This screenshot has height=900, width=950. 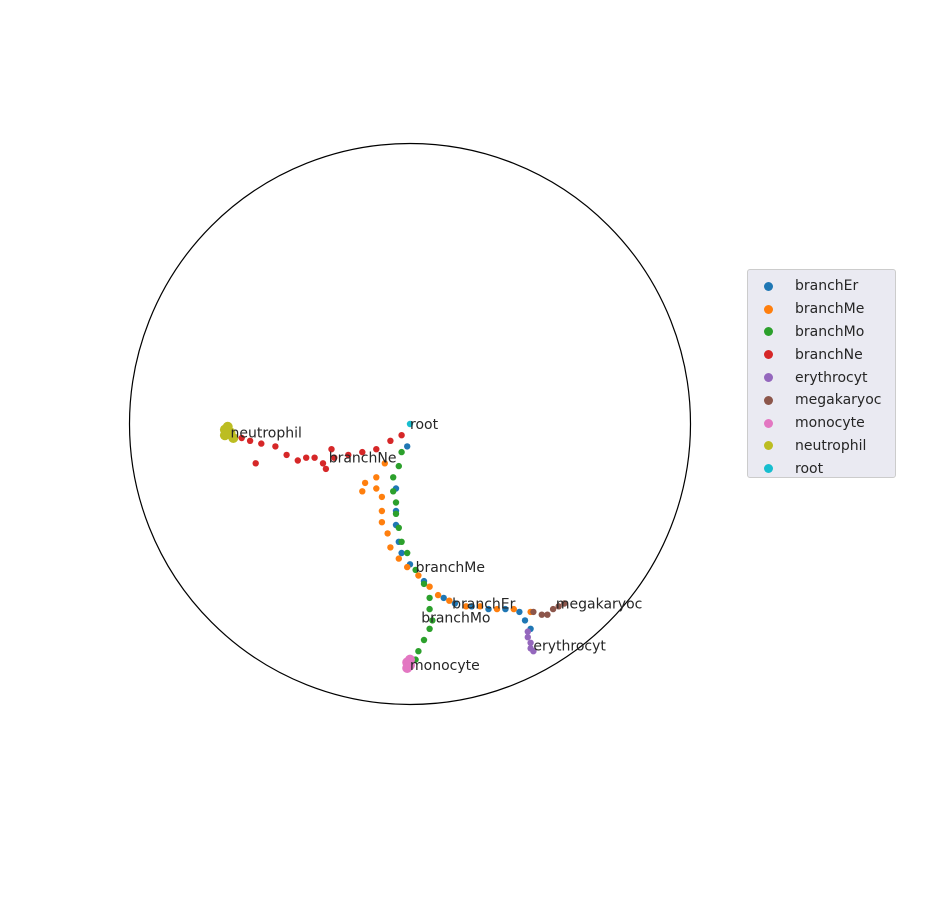 I want to click on legend-label: branchNe, so click(x=829, y=354).